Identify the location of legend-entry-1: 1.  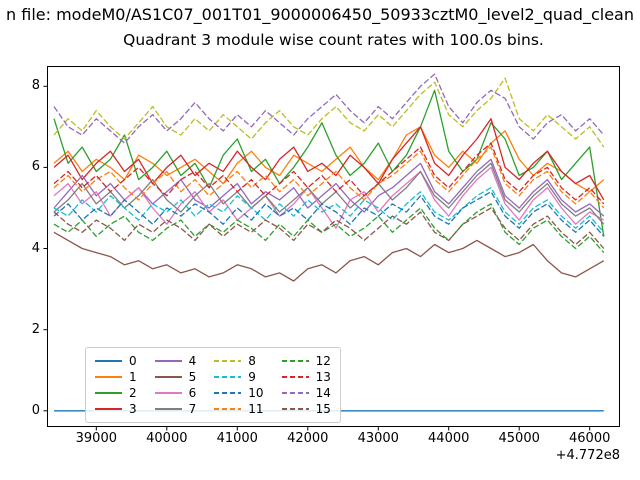
(116, 377).